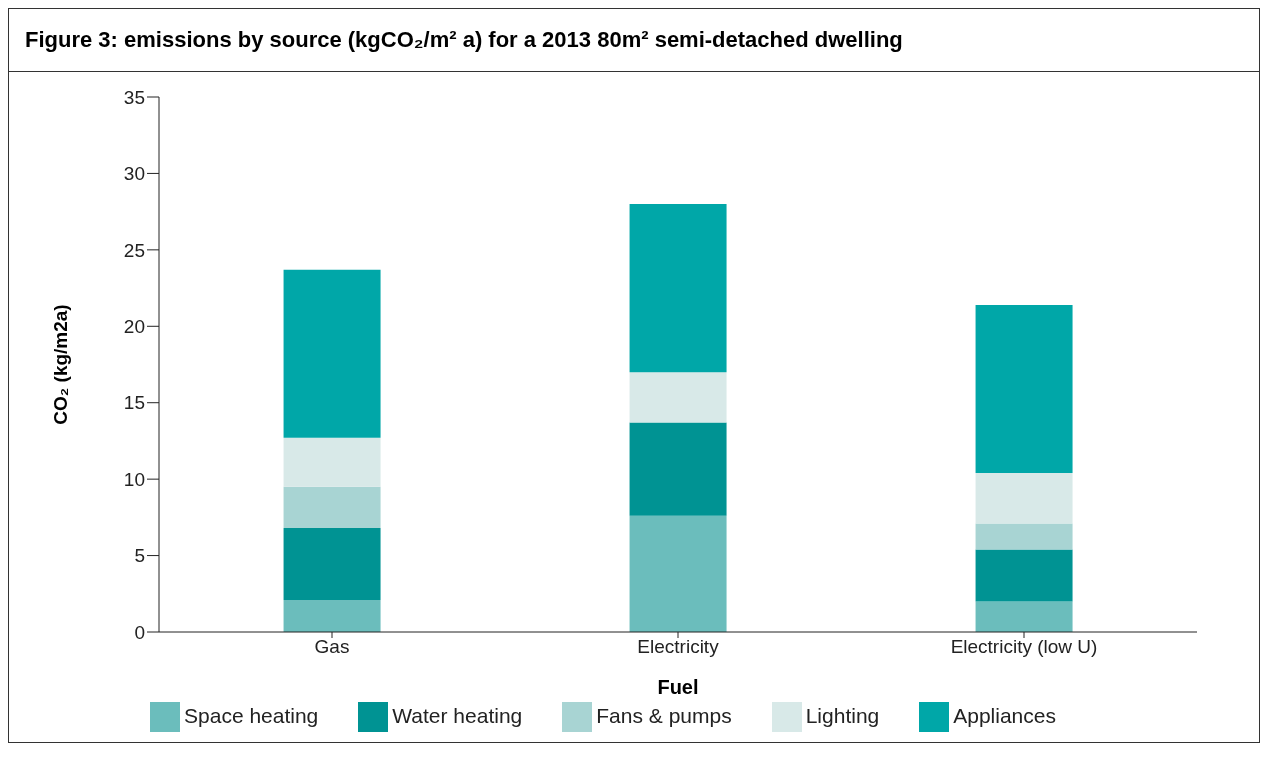 This screenshot has width=1266, height=758. What do you see at coordinates (842, 715) in the screenshot?
I see `legend-label: Lighting` at bounding box center [842, 715].